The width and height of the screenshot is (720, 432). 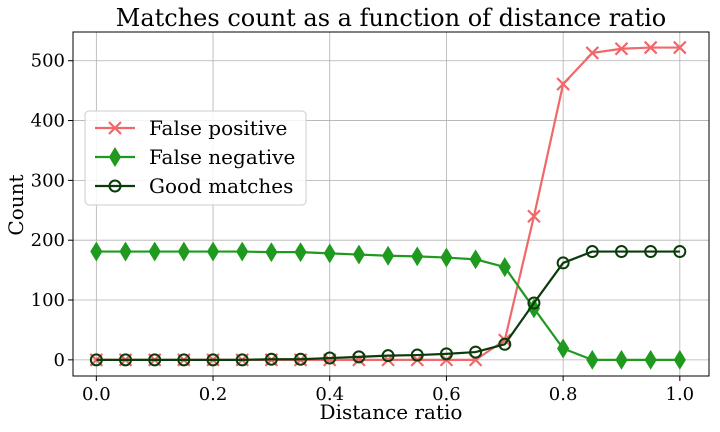 I want to click on x-tick-label: 0.4, so click(x=329, y=394).